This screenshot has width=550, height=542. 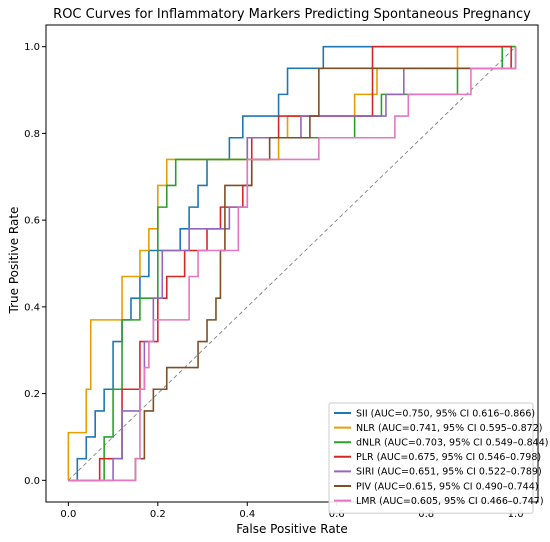 What do you see at coordinates (445, 413) in the screenshot?
I see `legend-entry: SII (AUC=0.750, 95% CI 0.616–0.866)` at bounding box center [445, 413].